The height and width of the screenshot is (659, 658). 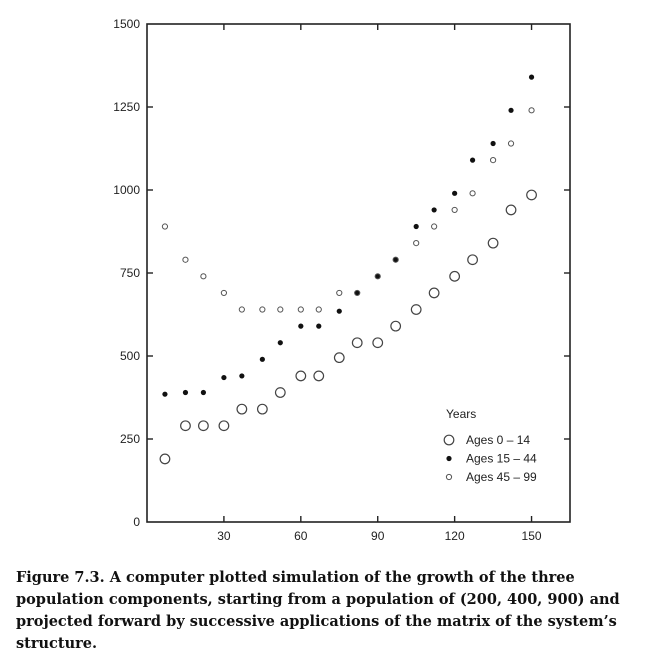 I want to click on legend-label: Ages 15 – 44, so click(x=501, y=459).